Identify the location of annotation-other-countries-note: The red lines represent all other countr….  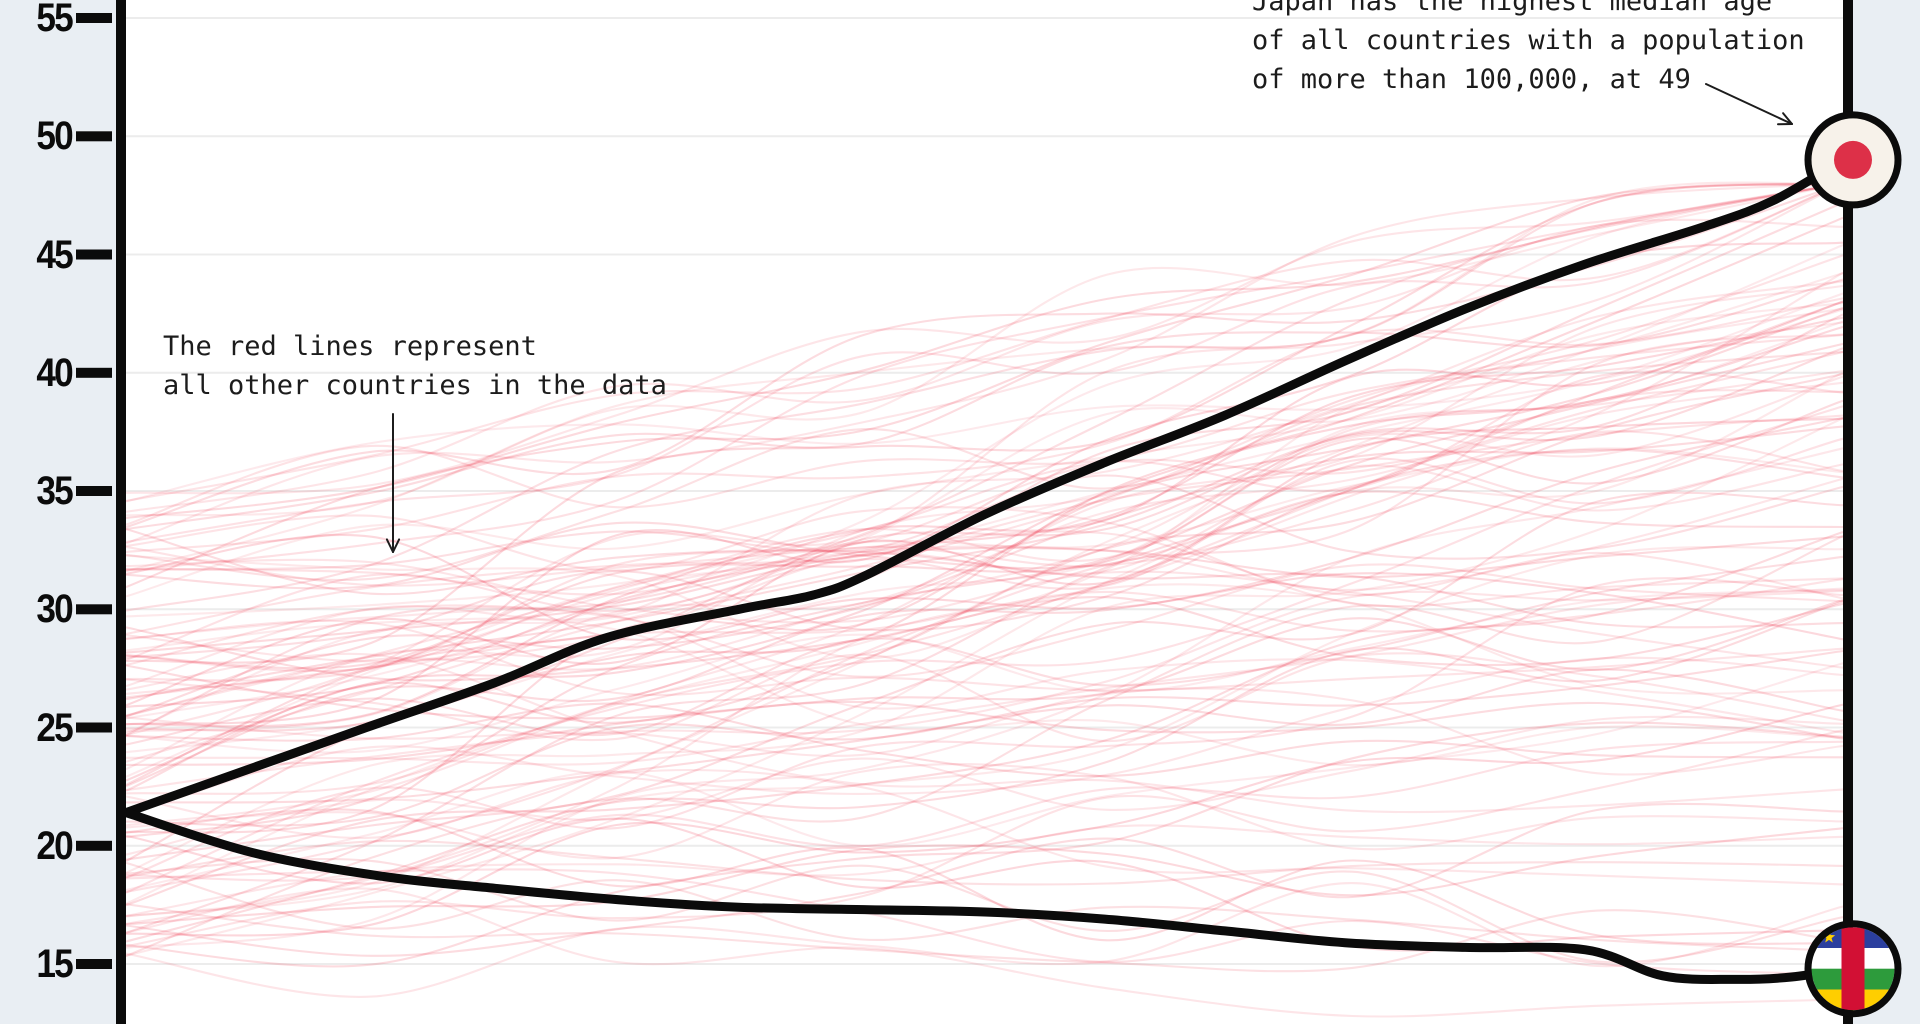
(415, 366).